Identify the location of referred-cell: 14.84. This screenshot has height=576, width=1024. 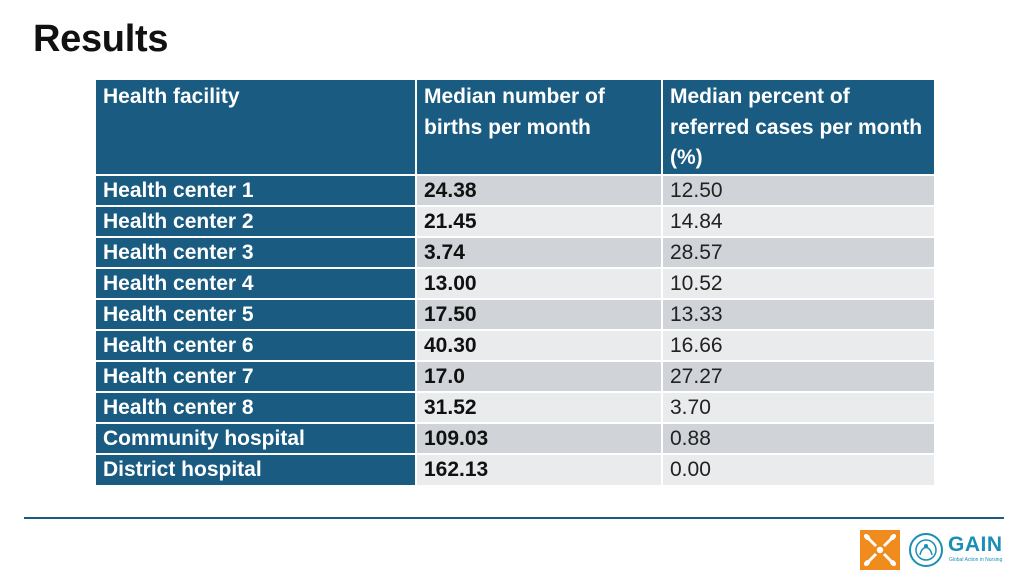
(798, 220).